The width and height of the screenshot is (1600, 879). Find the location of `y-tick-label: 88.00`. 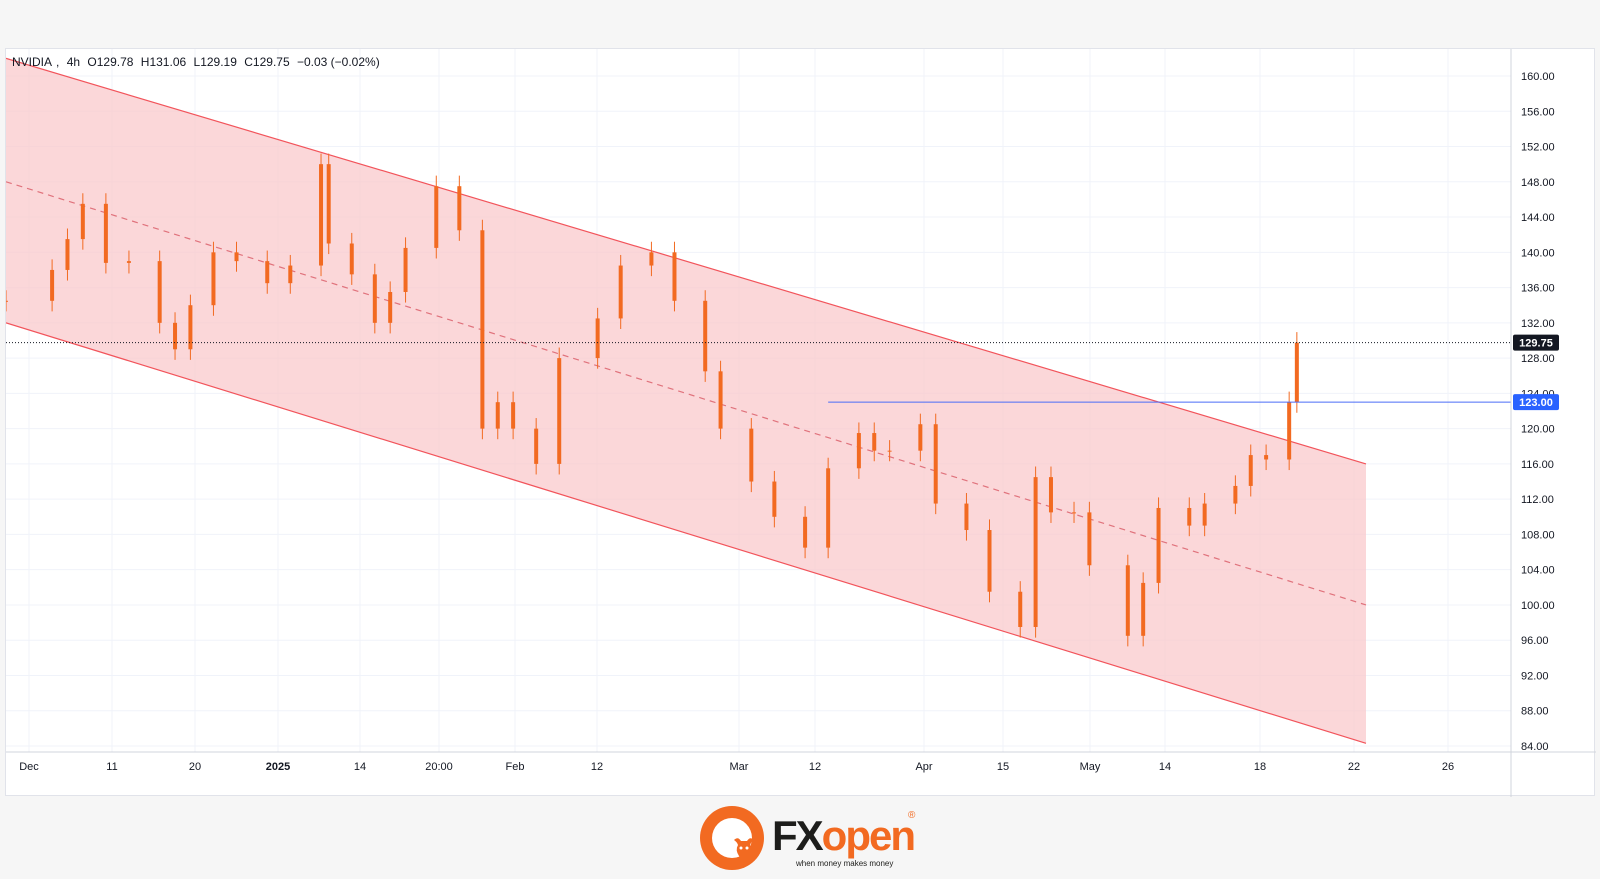

y-tick-label: 88.00 is located at coordinates (1535, 712).